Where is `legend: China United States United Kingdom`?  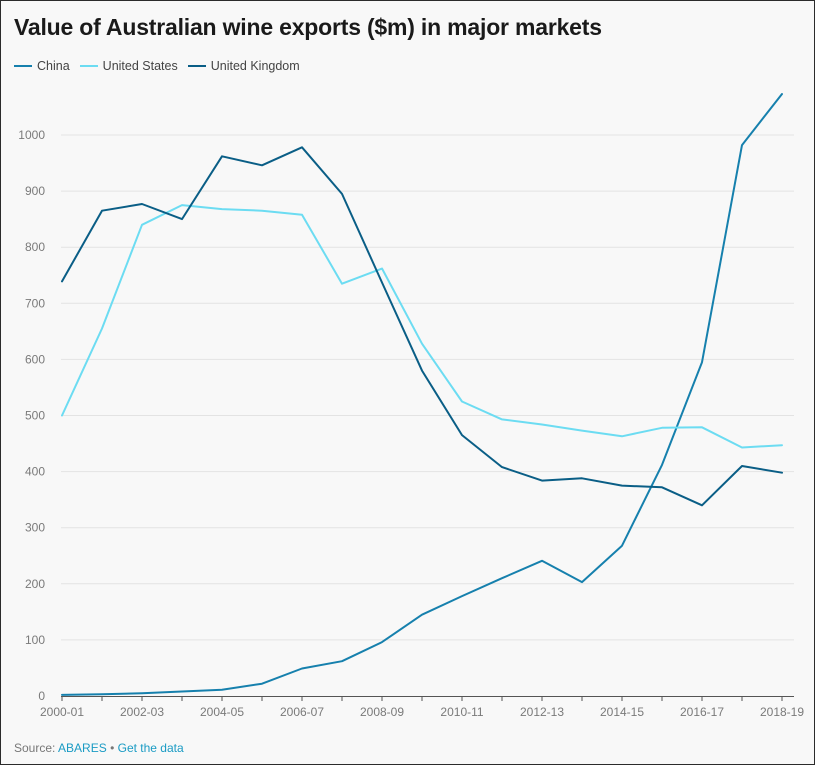
legend: China United States United Kingdom is located at coordinates (162, 66).